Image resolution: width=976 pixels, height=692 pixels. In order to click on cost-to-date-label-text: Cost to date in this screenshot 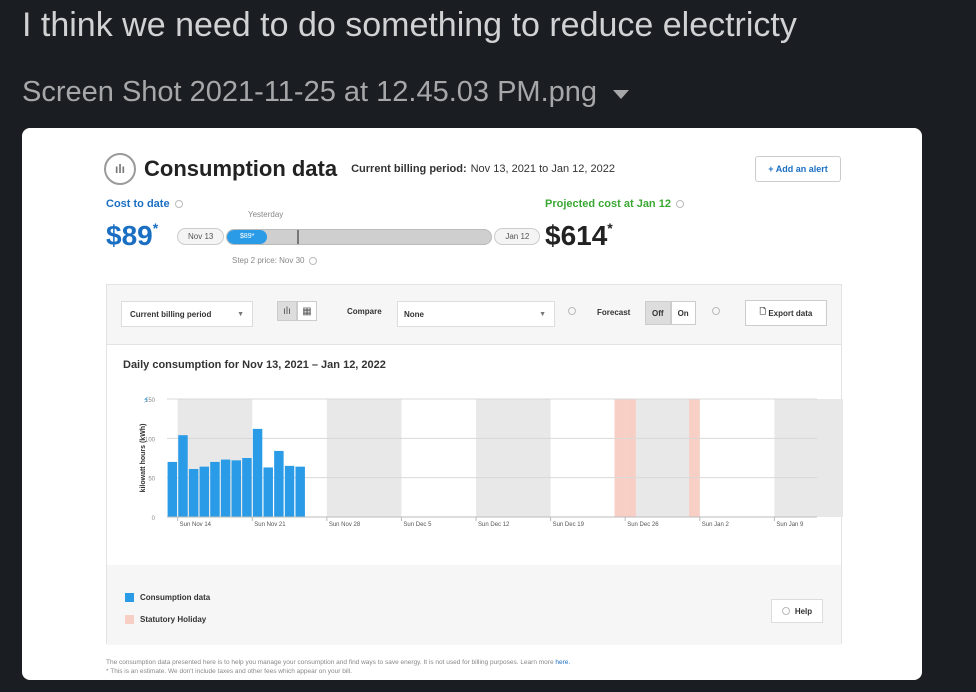, I will do `click(138, 204)`.